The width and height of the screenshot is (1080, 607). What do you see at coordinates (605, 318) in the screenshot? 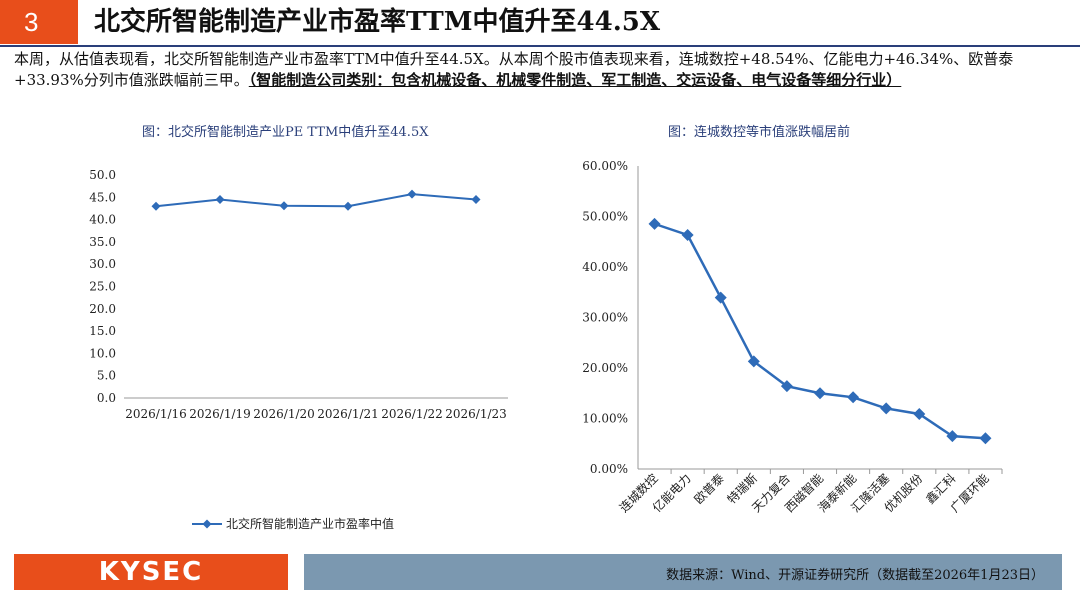
I see `y-tick-label: 30.00%` at bounding box center [605, 318].